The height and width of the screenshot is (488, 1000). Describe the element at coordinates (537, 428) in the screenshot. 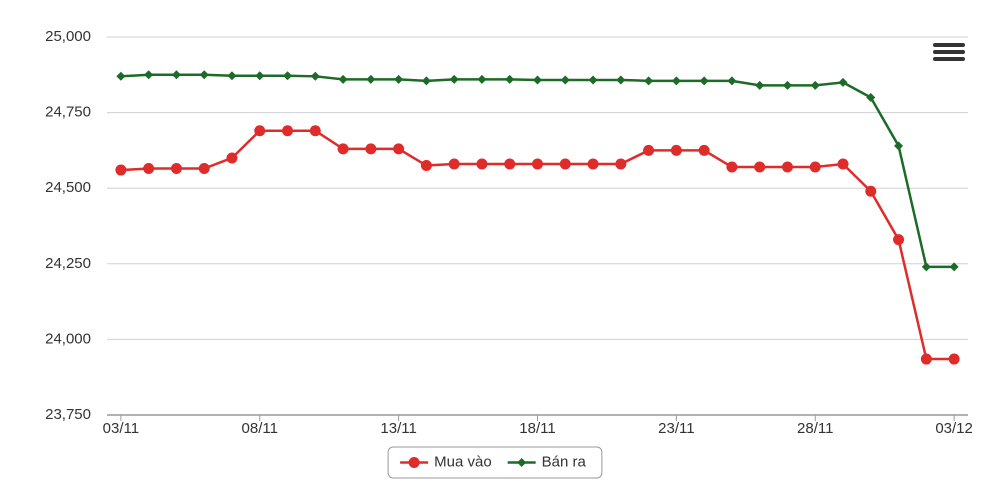

I see `x-tick-label: 18/11` at that location.